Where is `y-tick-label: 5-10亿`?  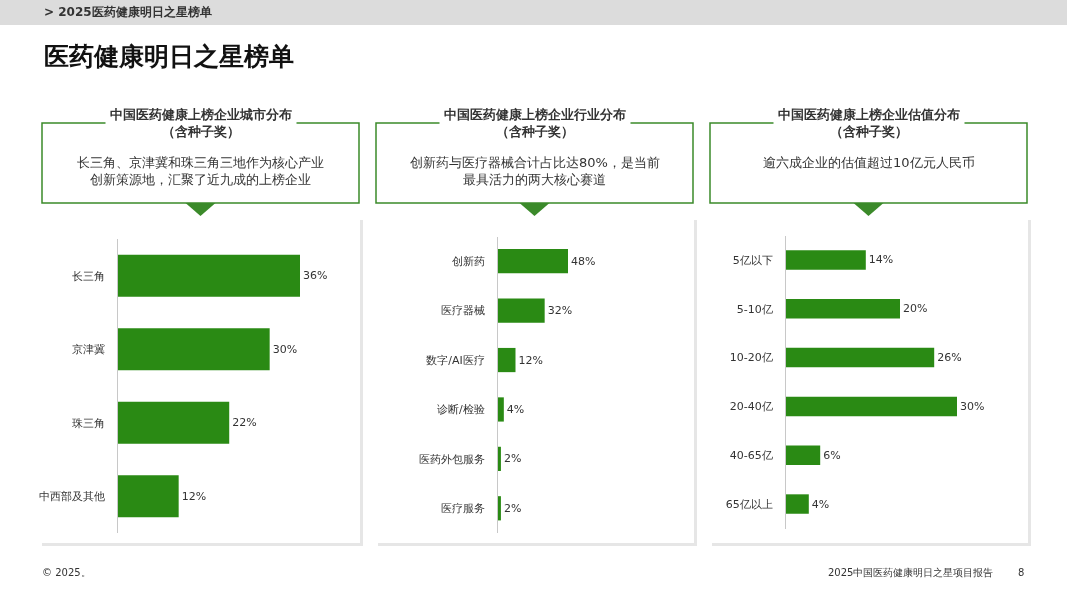
y-tick-label: 5-10亿 is located at coordinates (754, 309).